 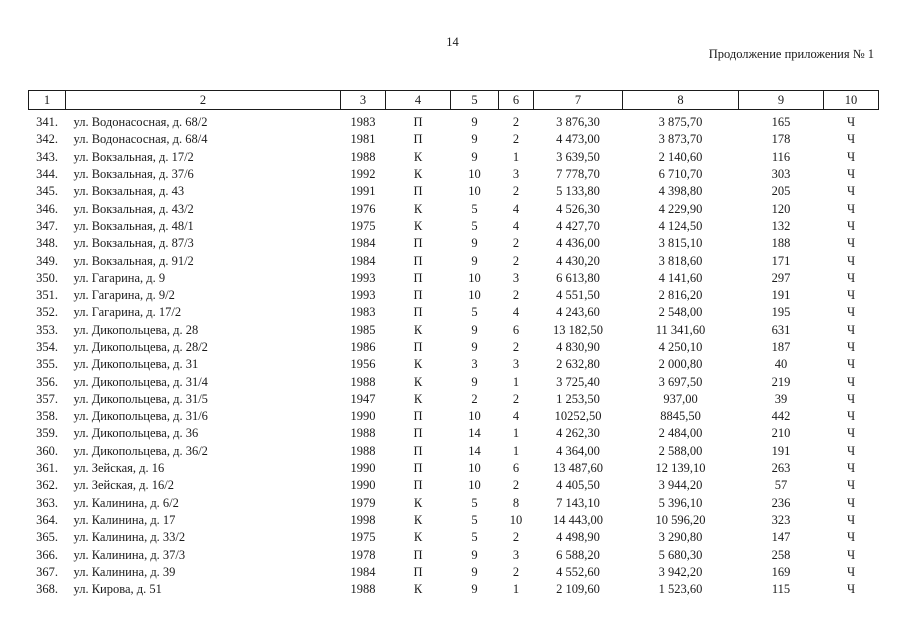 What do you see at coordinates (578, 100) in the screenshot?
I see `column-header: 7` at bounding box center [578, 100].